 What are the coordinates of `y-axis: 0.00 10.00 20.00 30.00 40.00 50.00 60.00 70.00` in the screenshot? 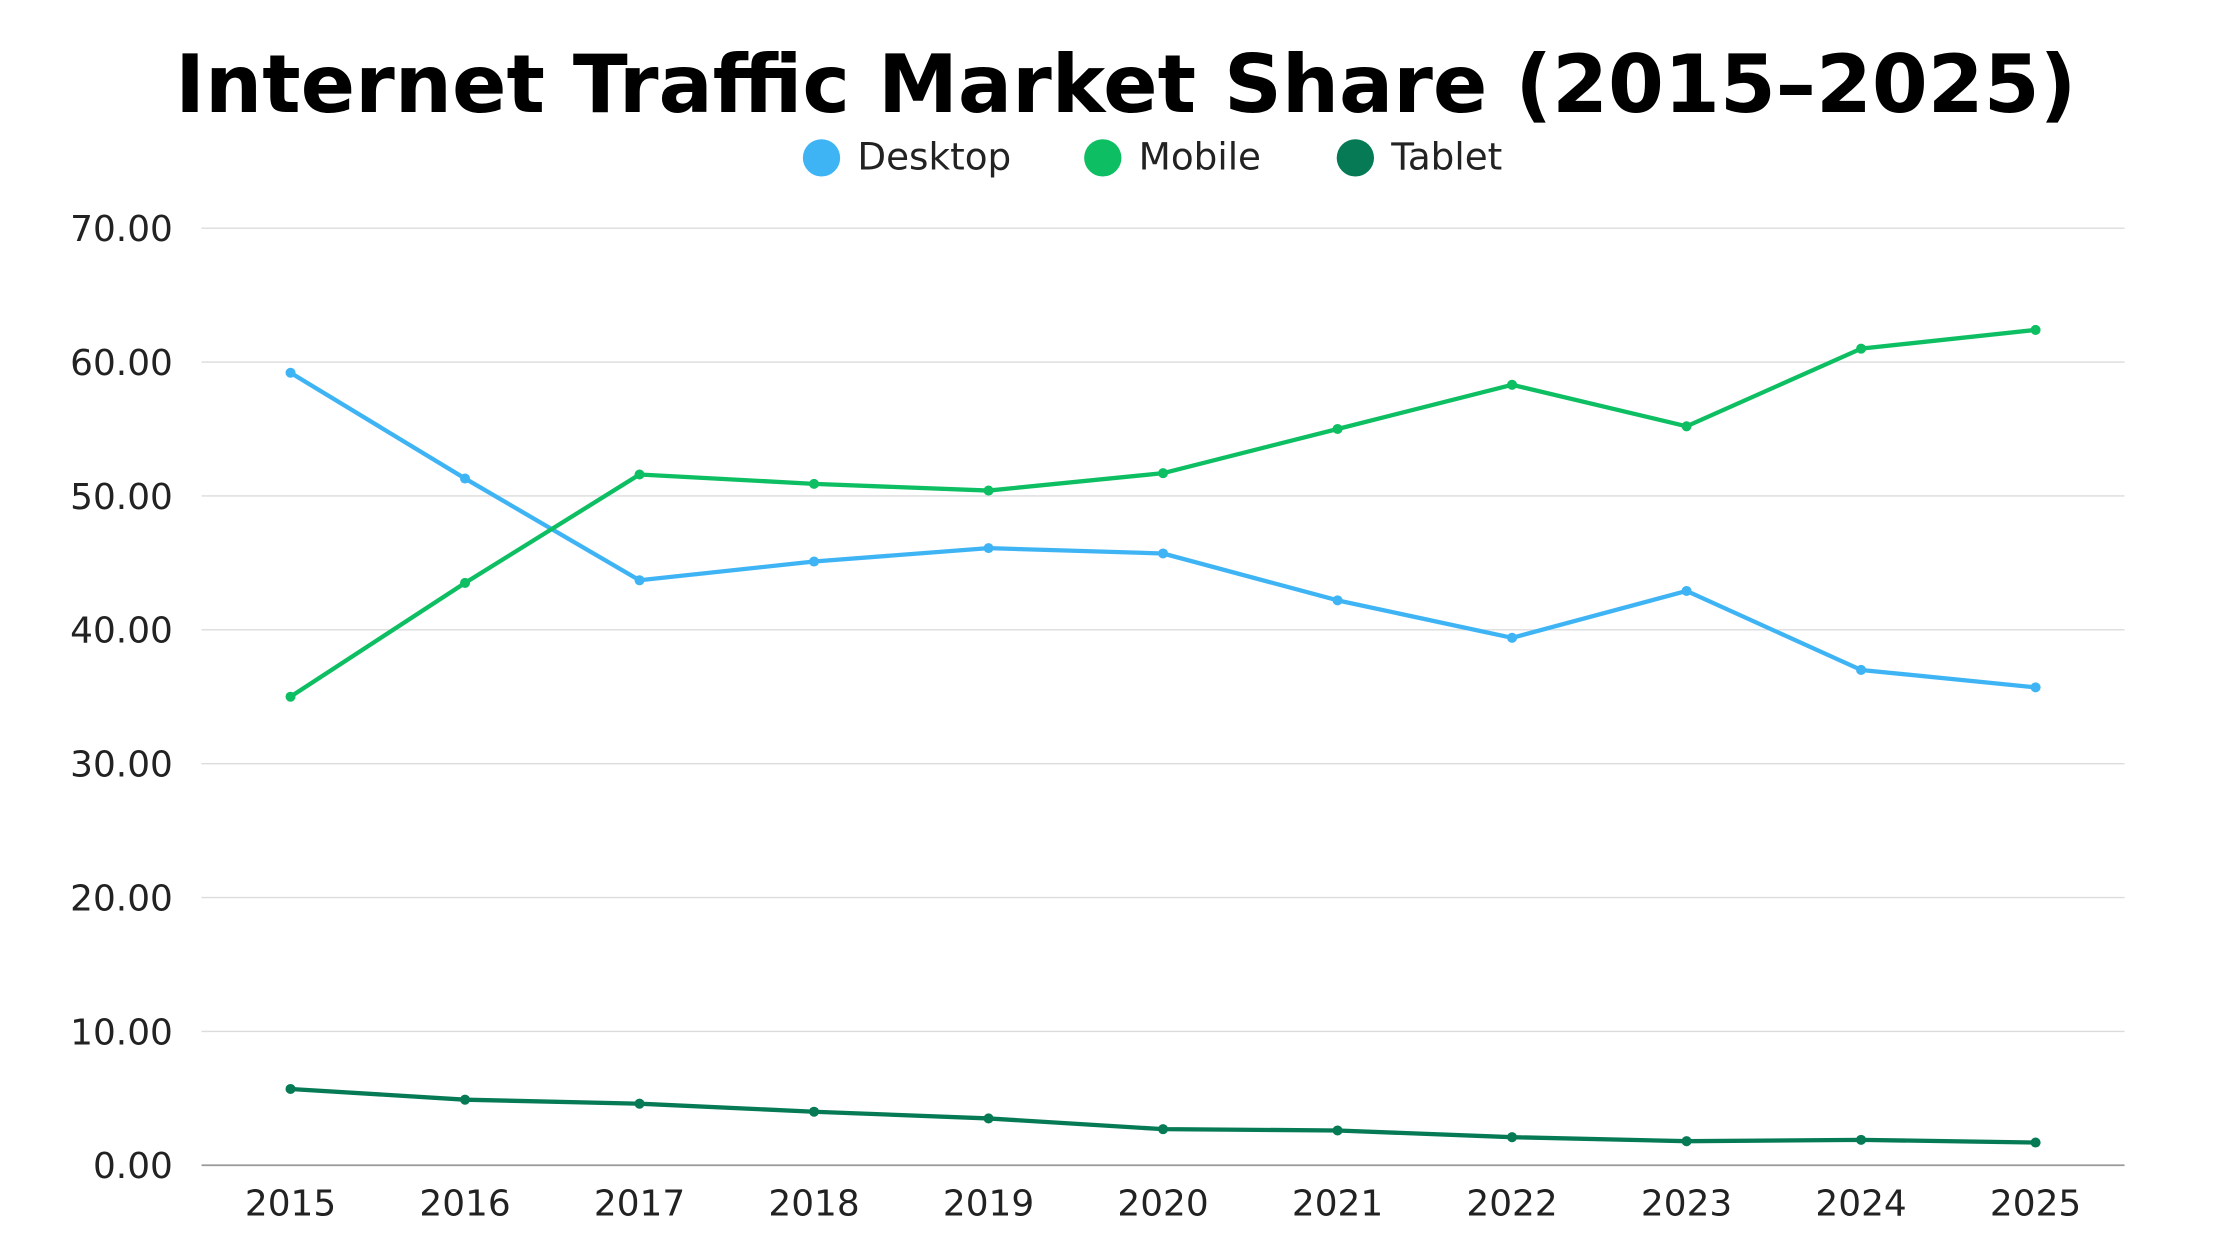 It's located at (121, 698).